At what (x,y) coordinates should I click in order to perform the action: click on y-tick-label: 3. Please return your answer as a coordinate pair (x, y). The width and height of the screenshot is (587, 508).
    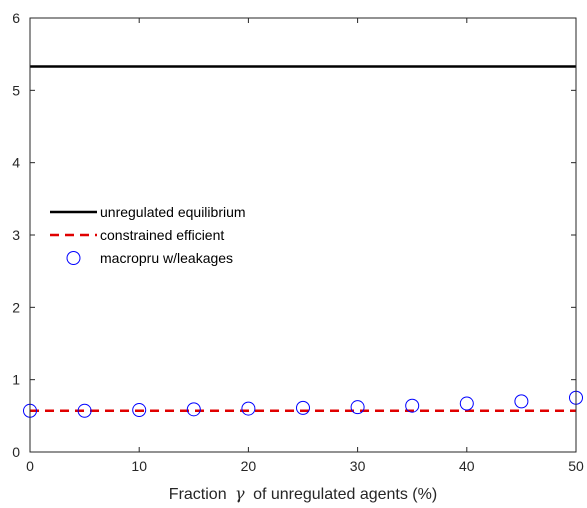
    Looking at the image, I should click on (16, 235).